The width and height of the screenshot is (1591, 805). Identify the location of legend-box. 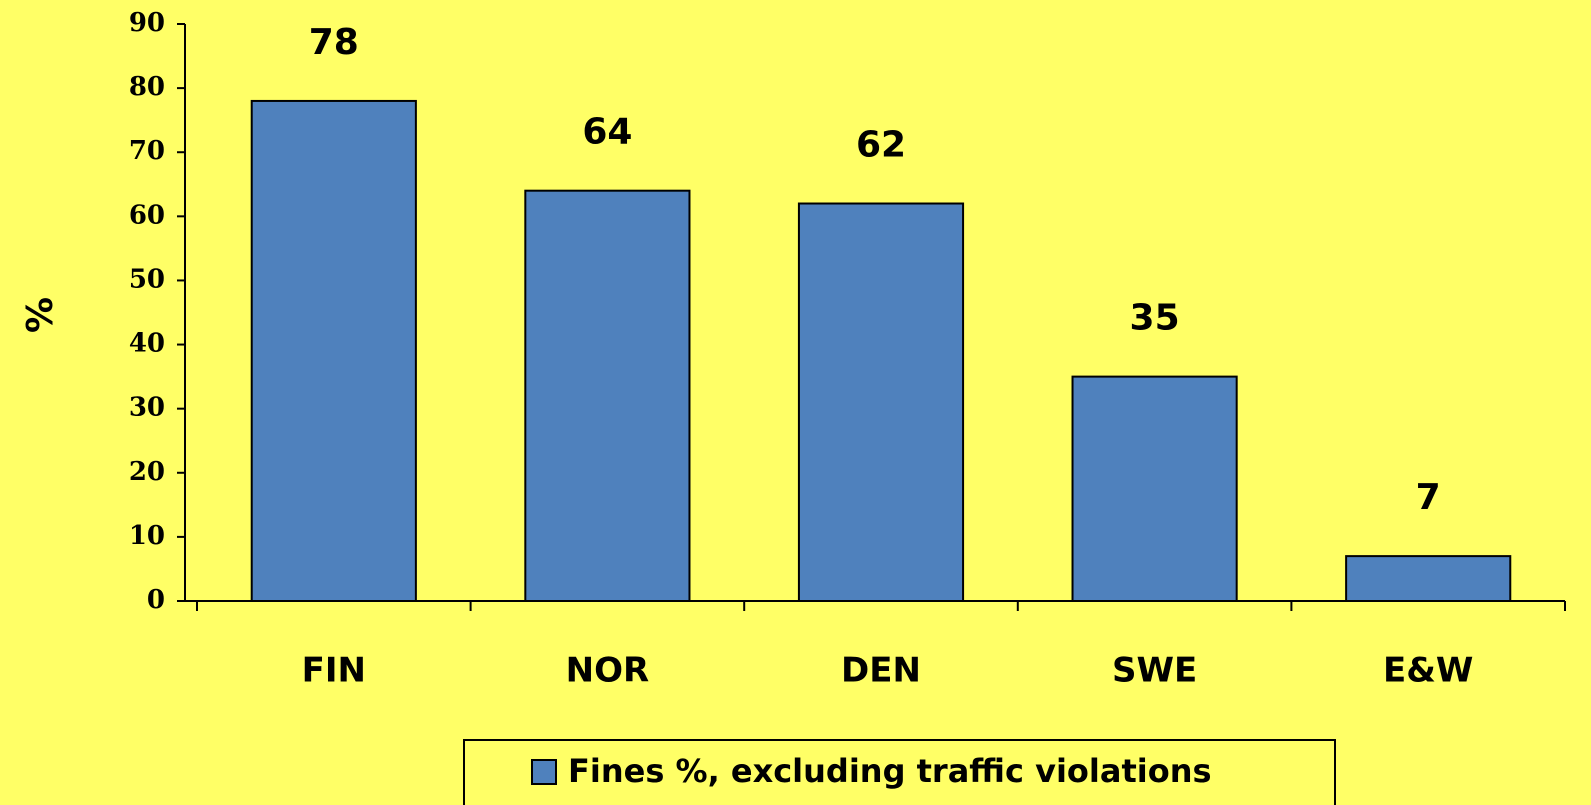
(899, 772).